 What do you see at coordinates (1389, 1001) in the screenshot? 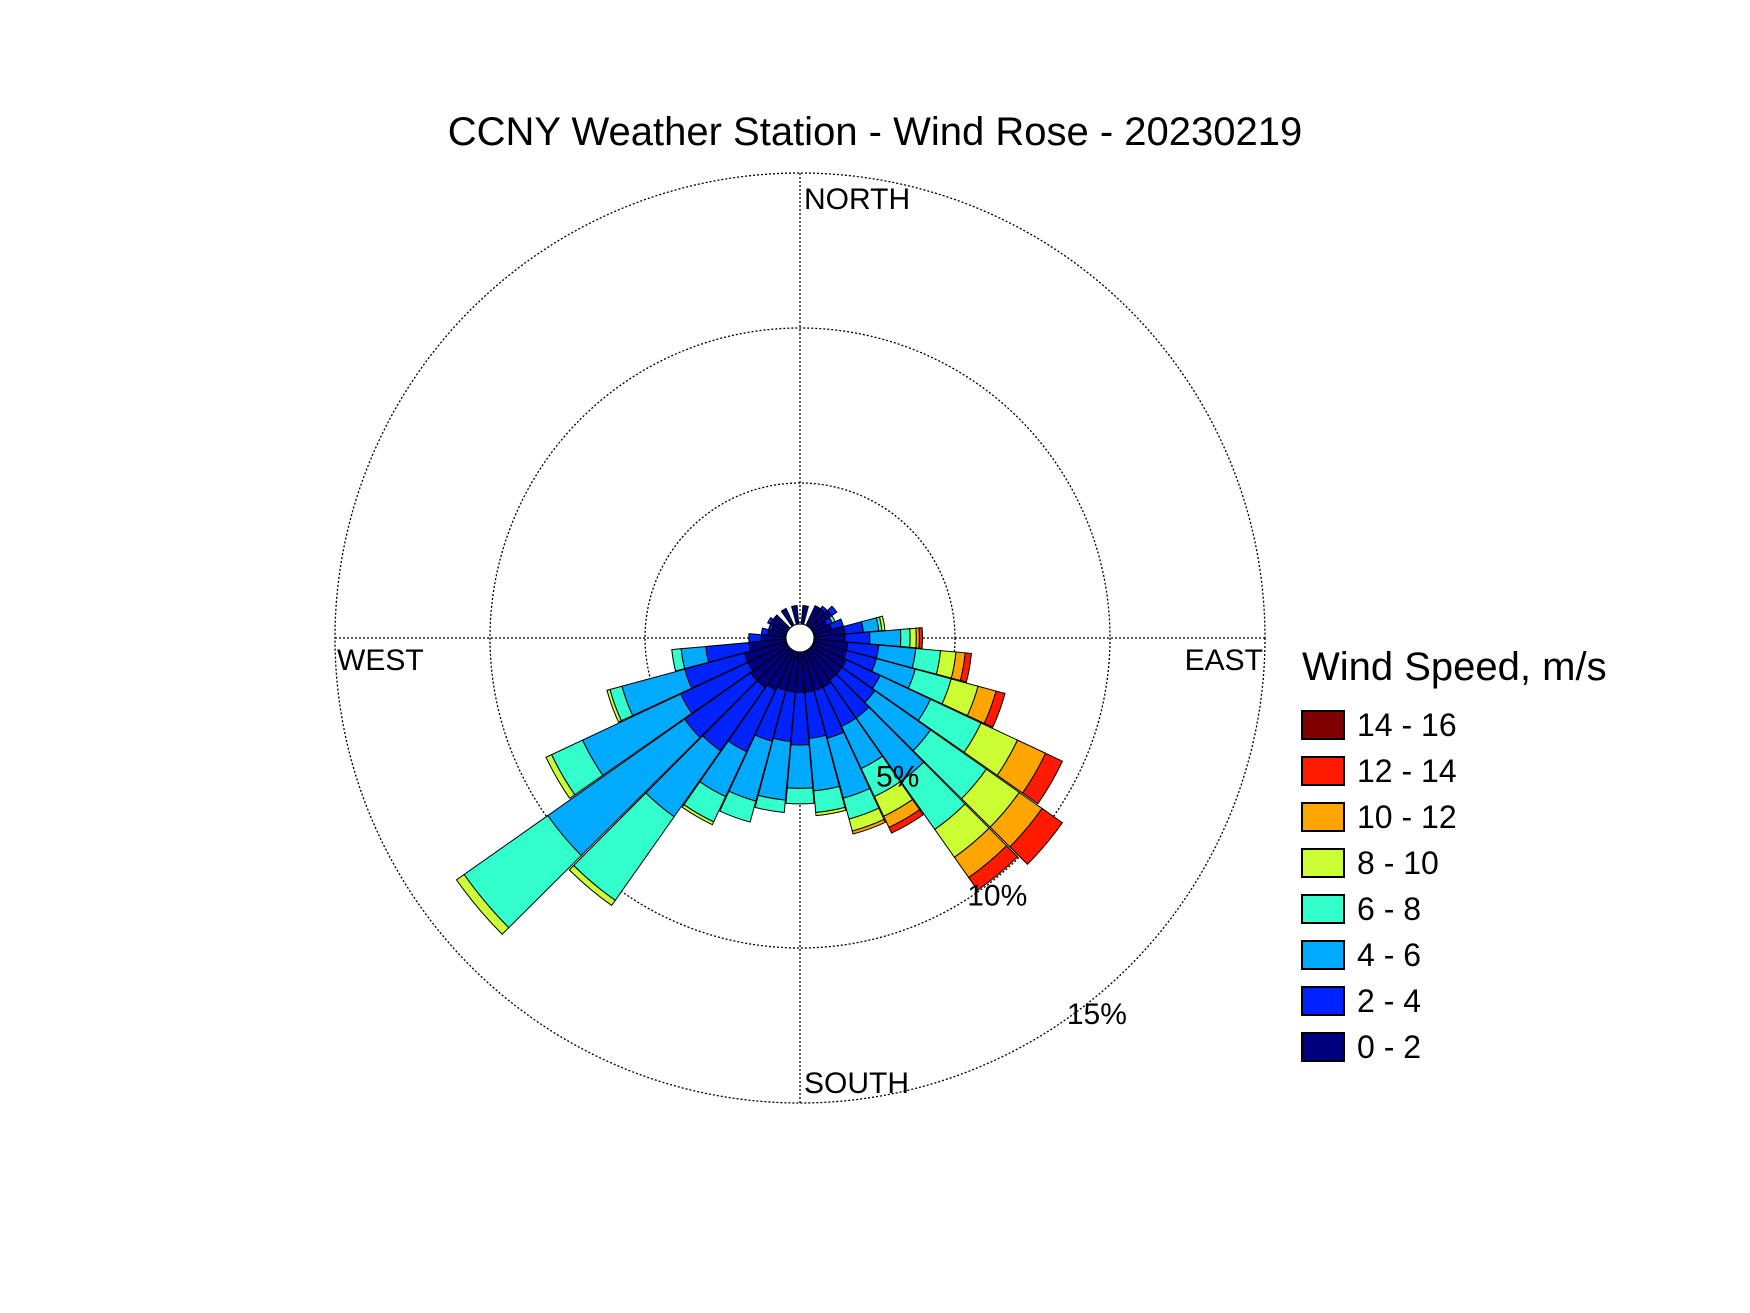
I see `legend-label: 2 - 4` at bounding box center [1389, 1001].